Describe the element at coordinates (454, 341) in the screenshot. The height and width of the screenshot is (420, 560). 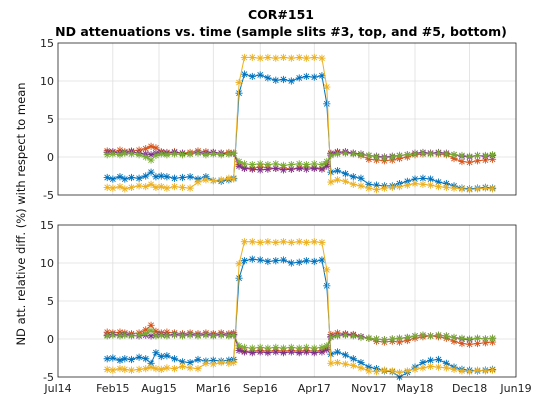
I see `bottom-series-2-point` at that location.